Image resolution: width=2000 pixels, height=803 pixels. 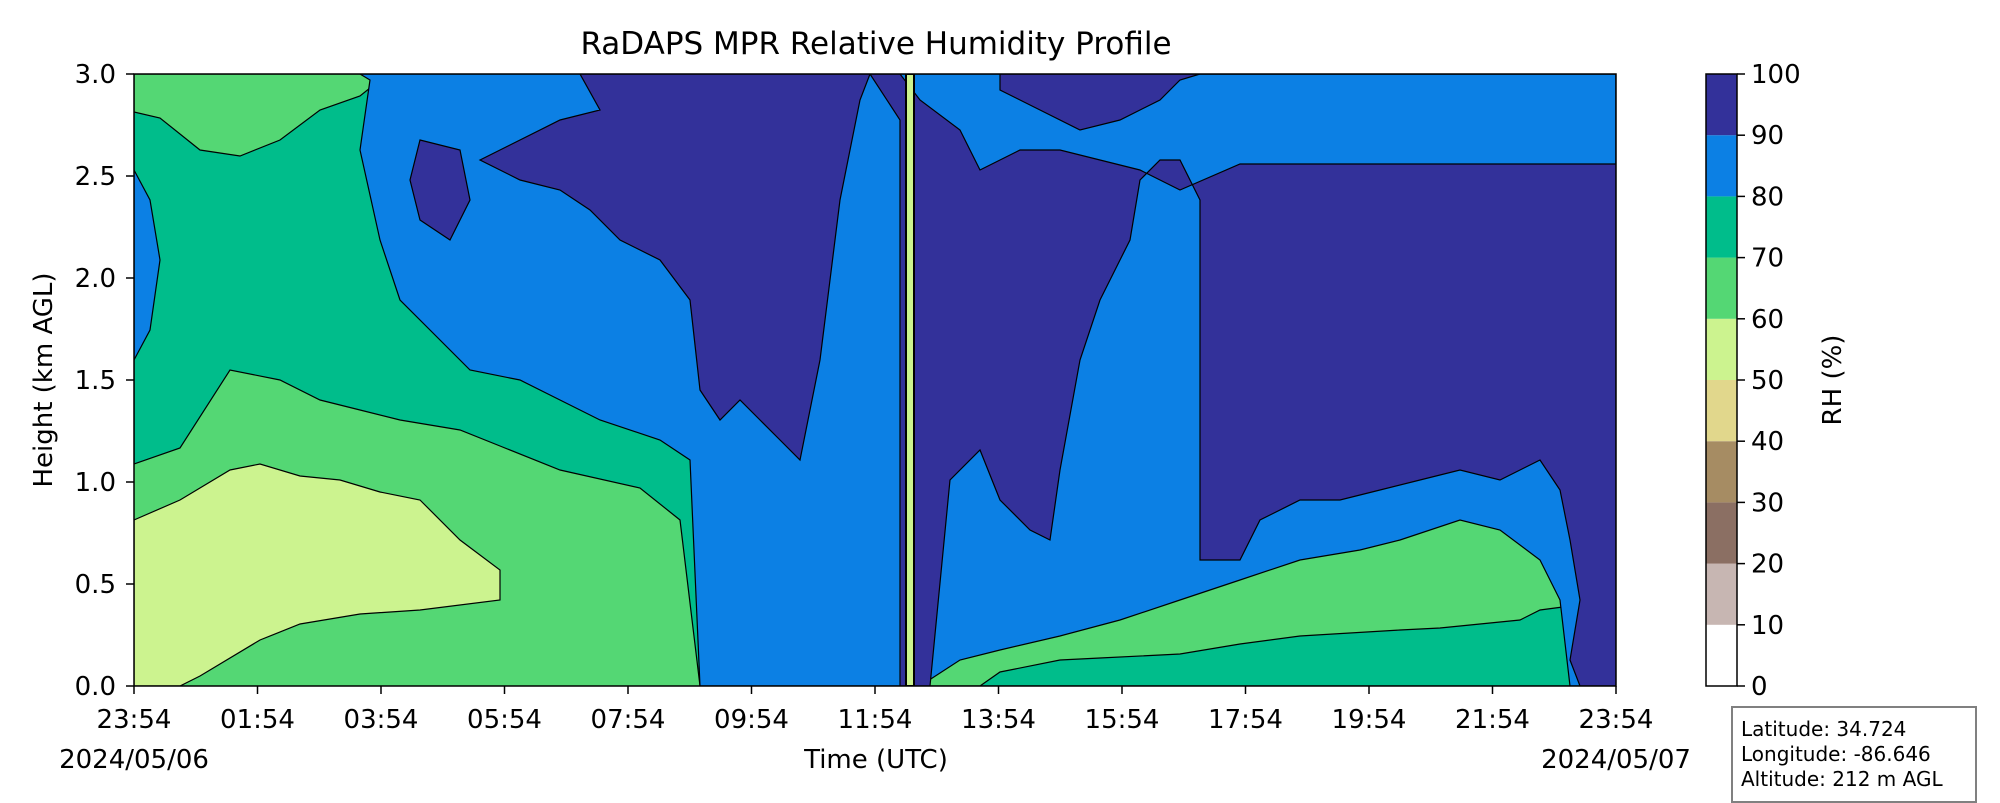 I want to click on colorbar-tick-label: 20, so click(x=1767, y=565).